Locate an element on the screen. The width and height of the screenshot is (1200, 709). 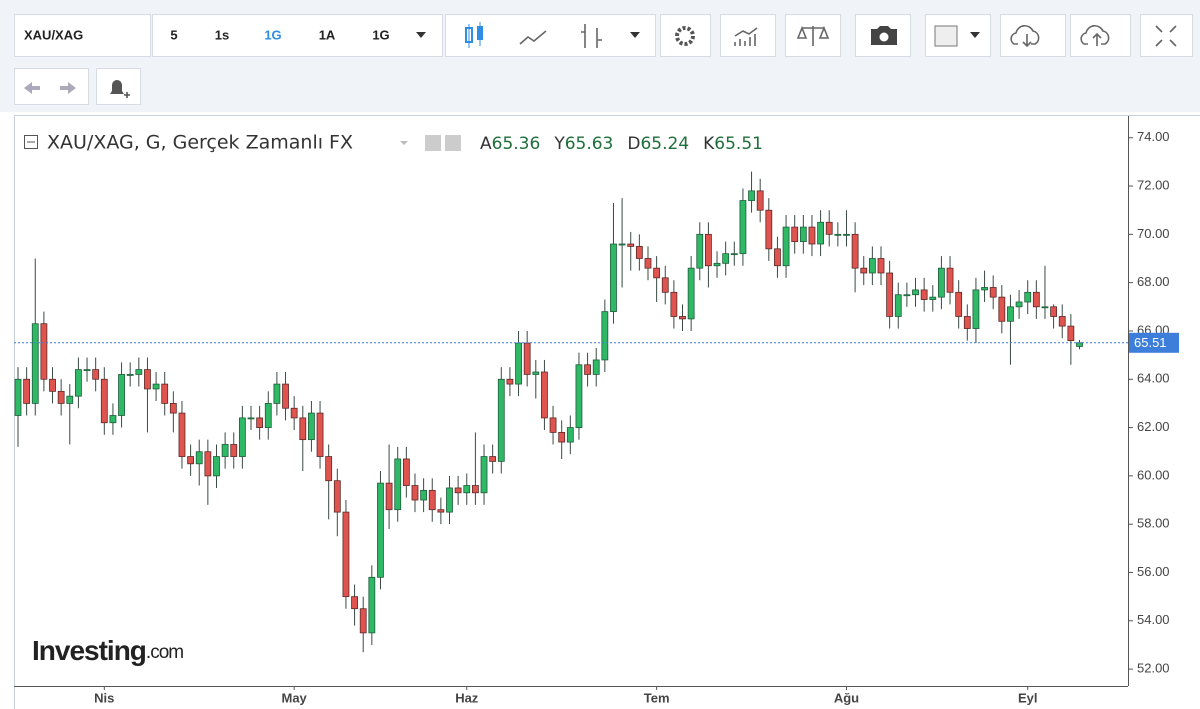
interval-group is located at coordinates (297, 35).